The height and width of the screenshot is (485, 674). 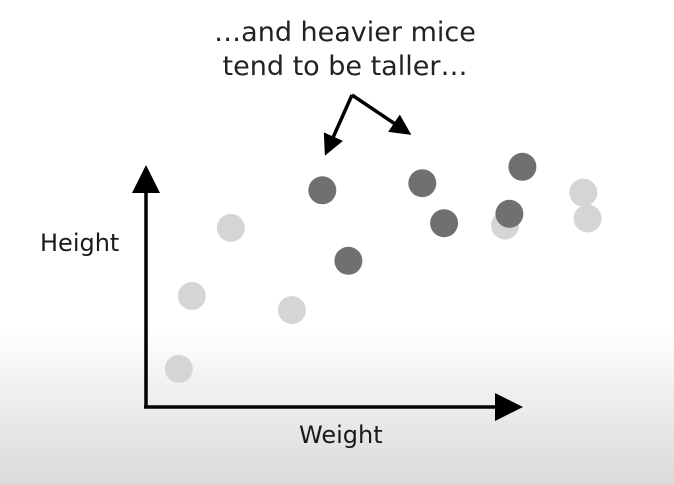 I want to click on y-axis-label: Height, so click(x=80, y=243).